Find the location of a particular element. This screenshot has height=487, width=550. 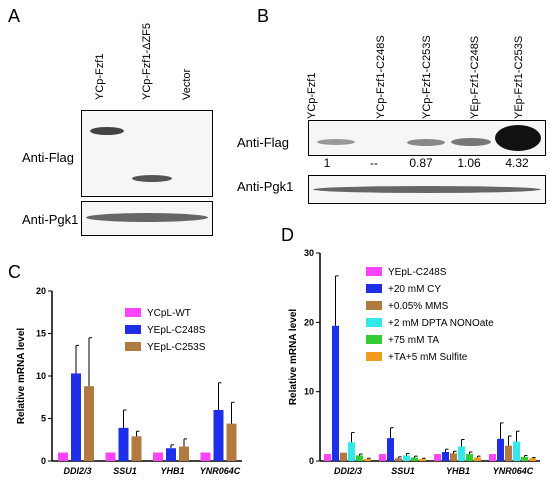

panel-a-row-flag: Anti-Flag is located at coordinates (48, 157).